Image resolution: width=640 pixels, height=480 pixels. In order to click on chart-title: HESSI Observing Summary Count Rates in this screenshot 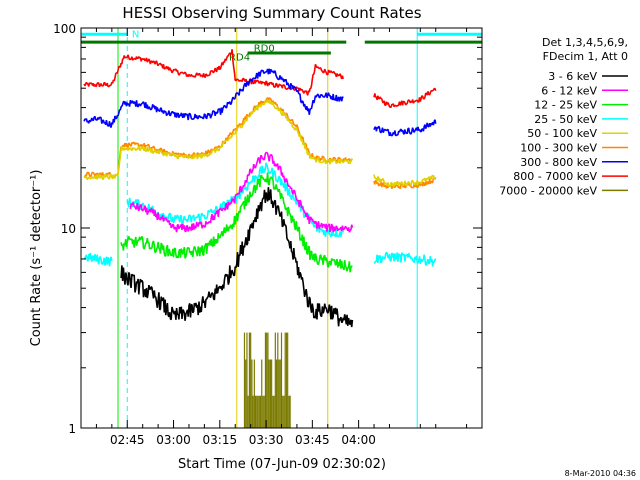, I will do `click(271, 13)`.